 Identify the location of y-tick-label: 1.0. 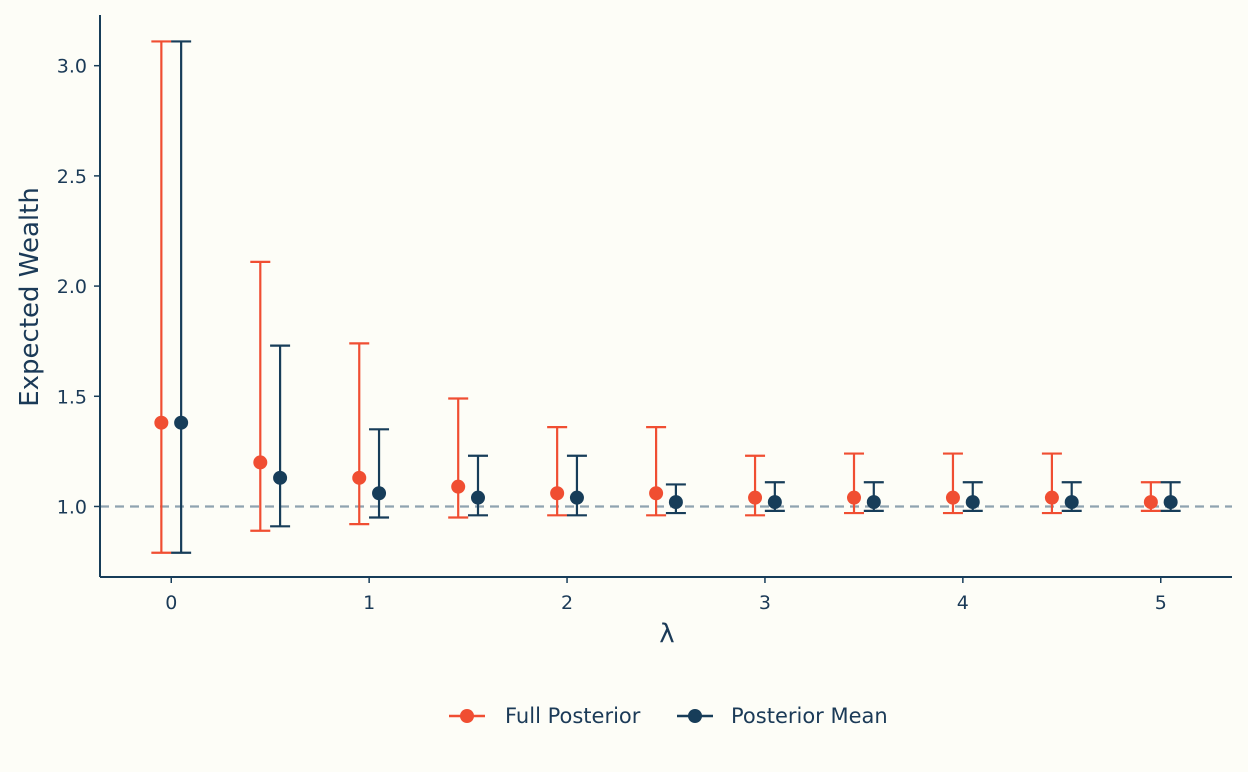
(72, 507).